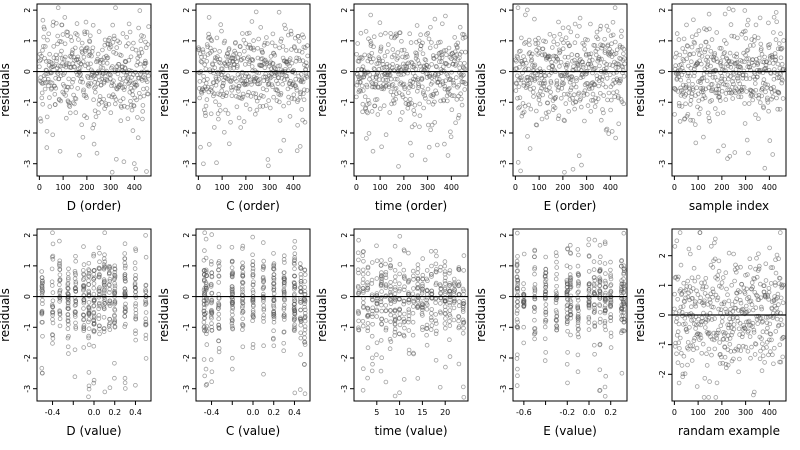 This screenshot has width=800, height=450. I want to click on y-tick-label: -3, so click(186, 389).